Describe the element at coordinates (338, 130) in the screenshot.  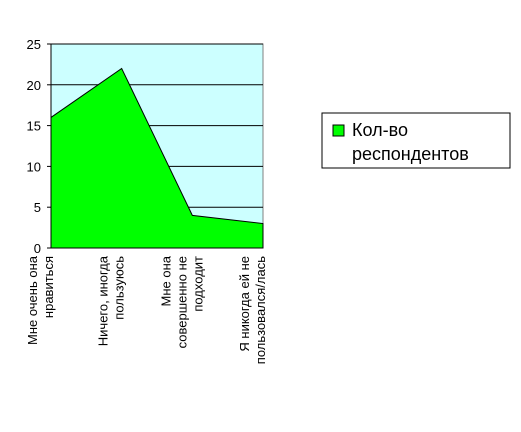
I see `legend-swatch` at that location.